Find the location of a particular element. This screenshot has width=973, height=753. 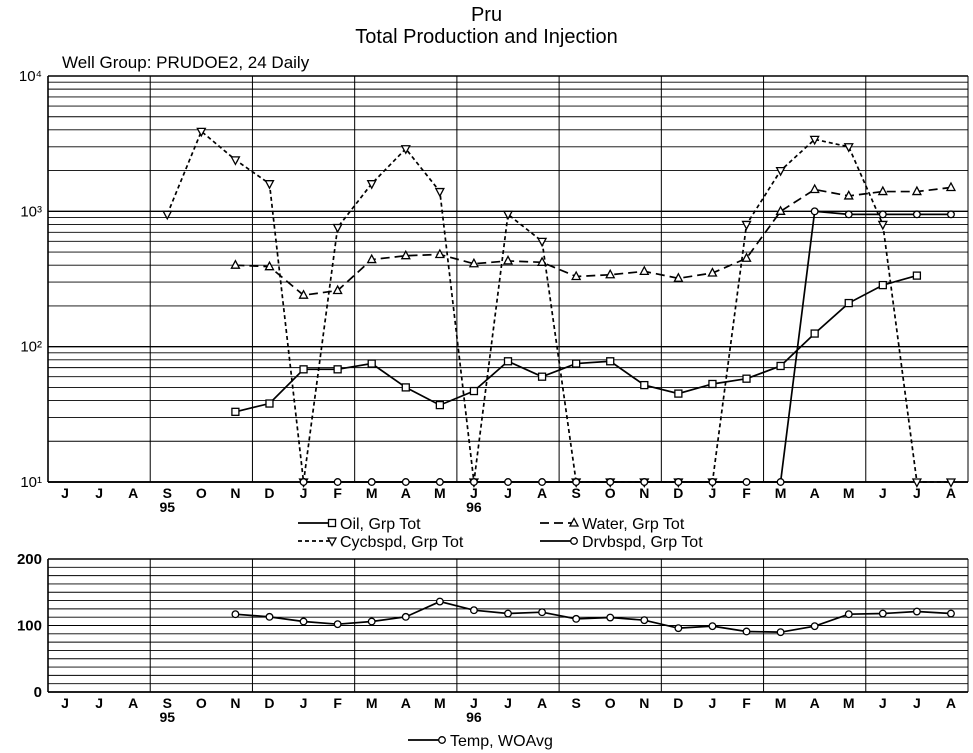

year-label-1: 95 is located at coordinates (167, 717).